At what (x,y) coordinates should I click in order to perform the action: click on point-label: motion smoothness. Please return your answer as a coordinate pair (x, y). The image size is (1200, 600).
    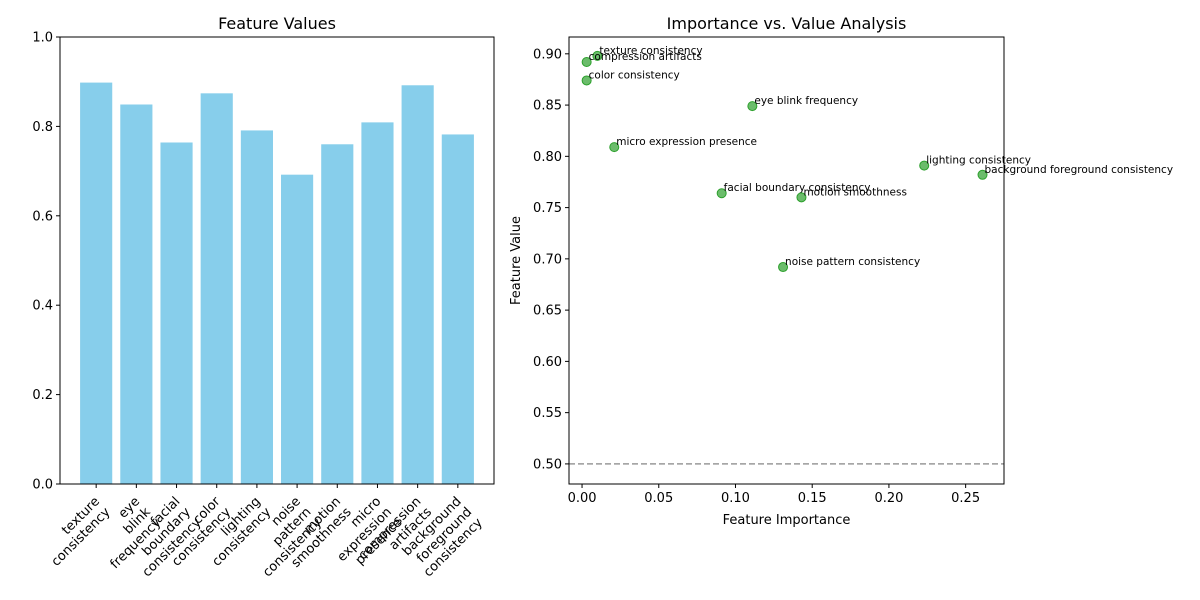
    Looking at the image, I should click on (854, 192).